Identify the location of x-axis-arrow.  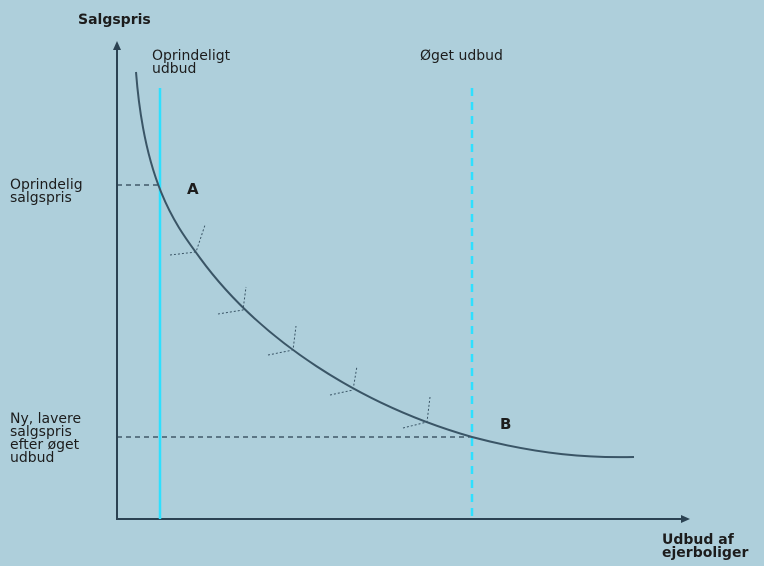
(685, 519).